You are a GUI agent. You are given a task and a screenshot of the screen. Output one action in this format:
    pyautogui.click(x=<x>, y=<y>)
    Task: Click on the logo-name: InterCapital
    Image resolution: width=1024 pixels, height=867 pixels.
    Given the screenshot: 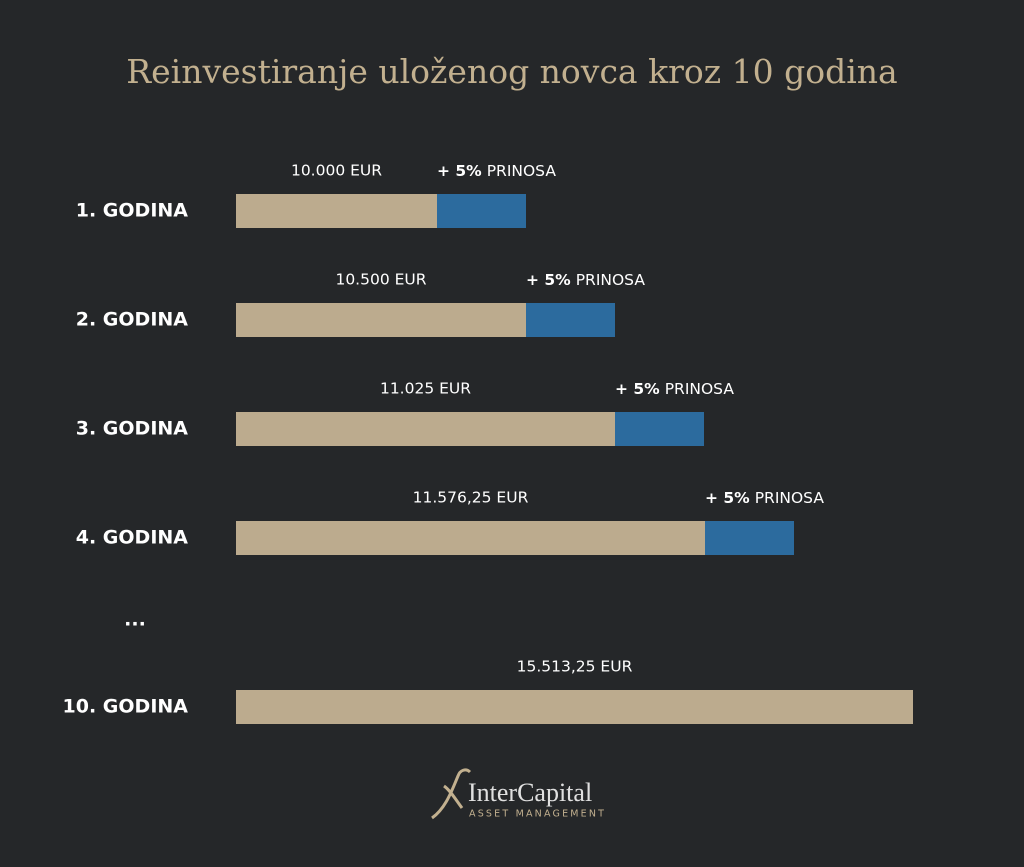 What is the action you would take?
    pyautogui.click(x=530, y=792)
    